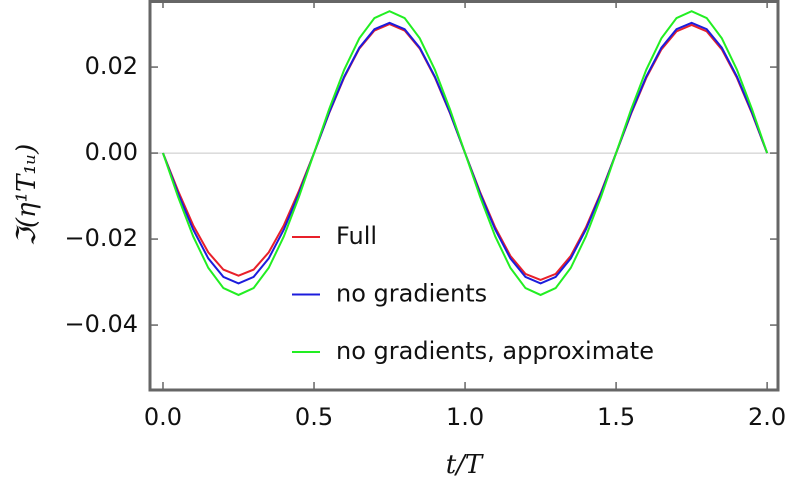 Image resolution: width=793 pixels, height=492 pixels. Describe the element at coordinates (495, 351) in the screenshot. I see `legend-label: no gradients, approximate` at that location.